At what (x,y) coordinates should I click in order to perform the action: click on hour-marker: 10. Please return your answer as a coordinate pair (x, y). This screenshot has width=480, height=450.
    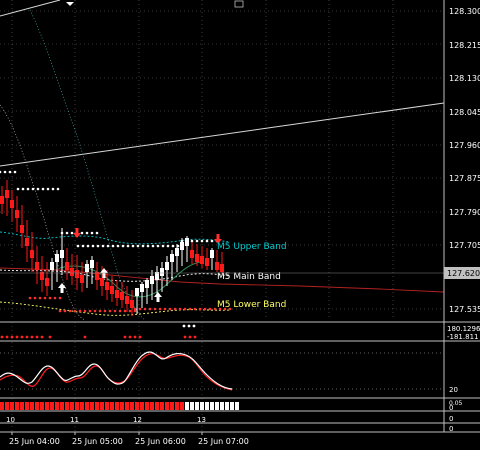
    Looking at the image, I should click on (10, 420).